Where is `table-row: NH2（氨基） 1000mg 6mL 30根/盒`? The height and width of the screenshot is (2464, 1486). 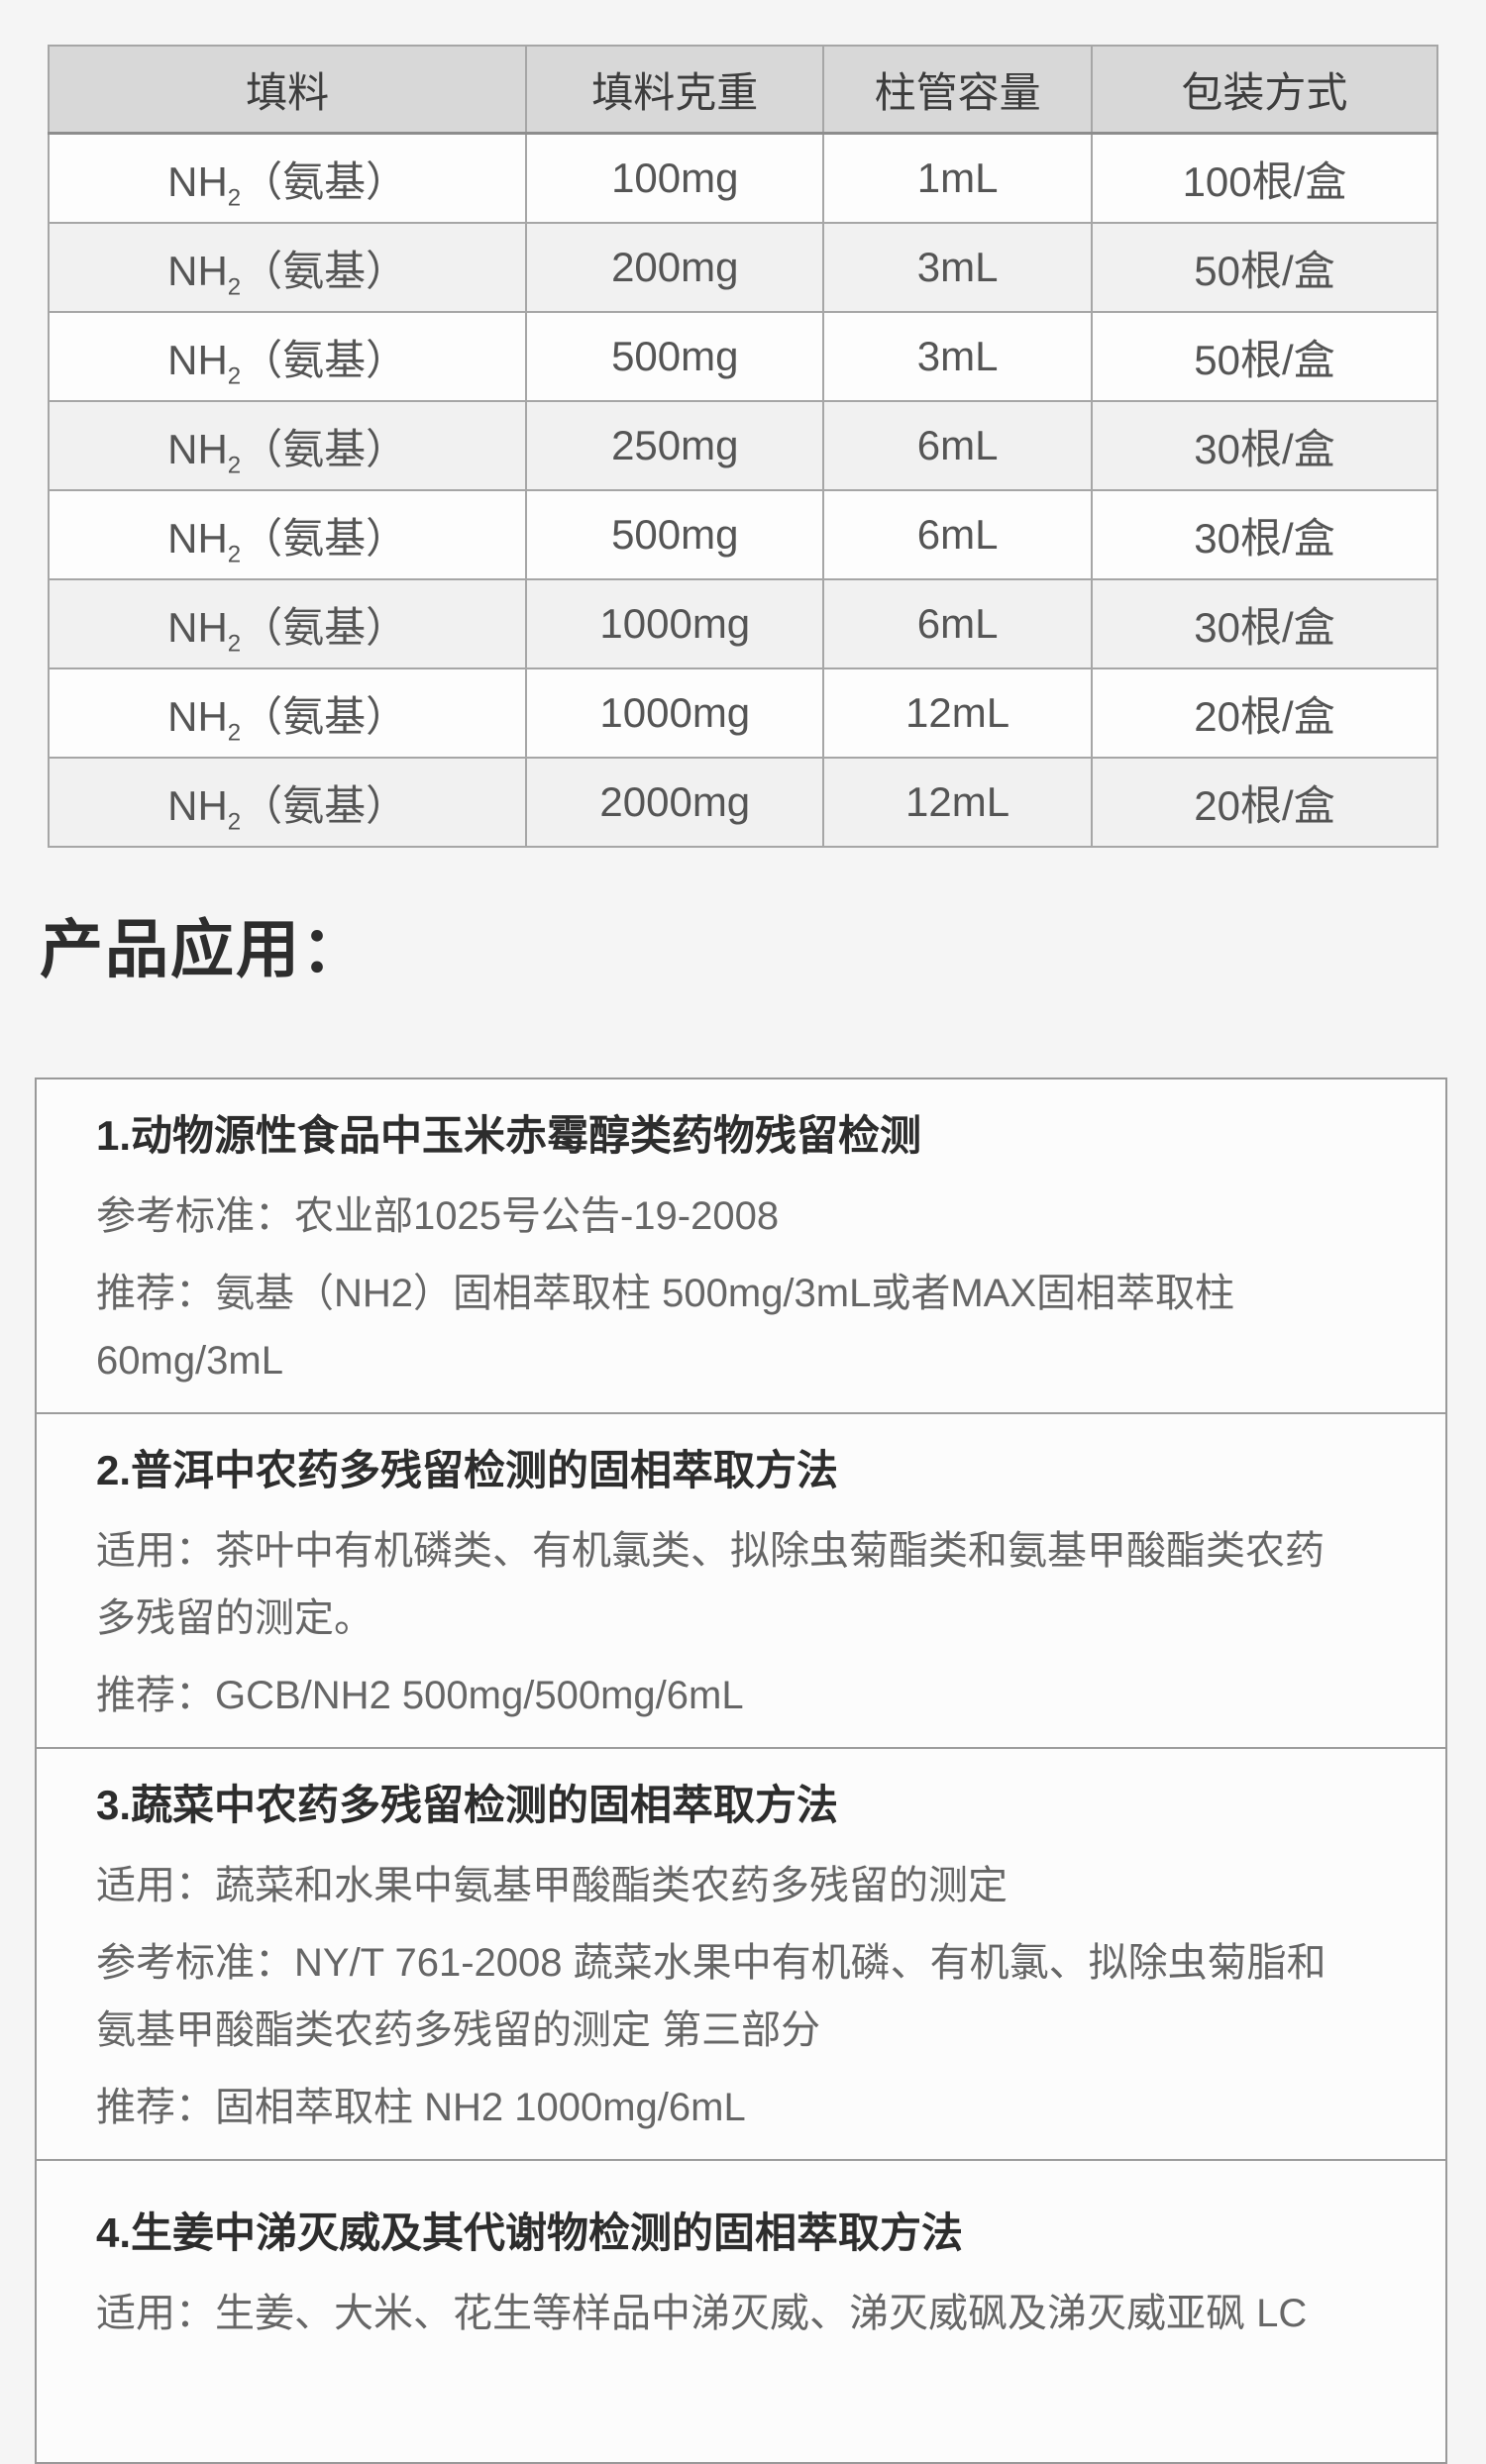 table-row: NH2（氨基） 1000mg 6mL 30根/盒 is located at coordinates (743, 623).